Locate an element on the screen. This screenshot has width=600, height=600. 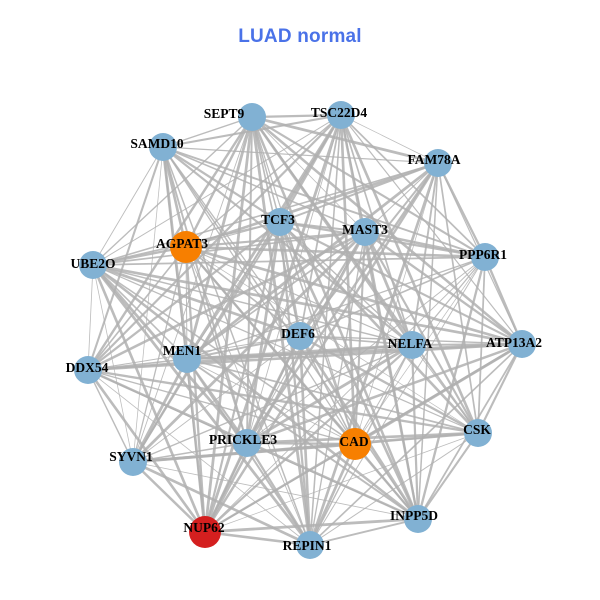
network-node-cad: CAD is located at coordinates (355, 444).